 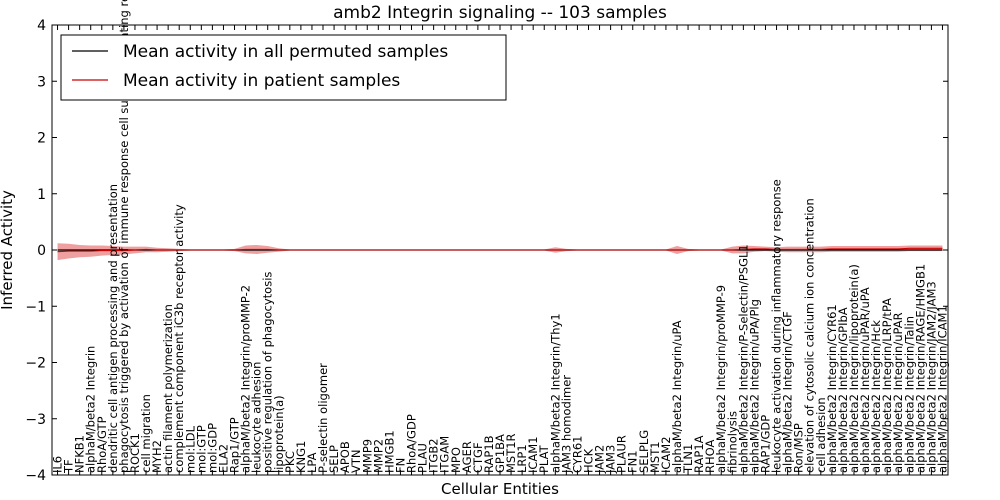 What do you see at coordinates (367, 456) in the screenshot?
I see `category-label: MMP9` at bounding box center [367, 456].